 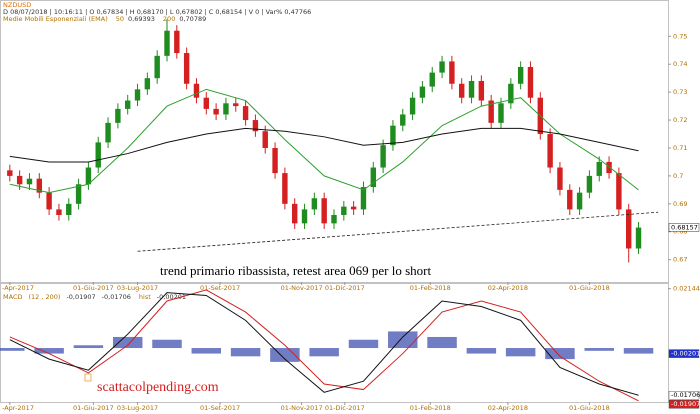 I want to click on y-tick-label: 0.71, so click(x=680, y=148).